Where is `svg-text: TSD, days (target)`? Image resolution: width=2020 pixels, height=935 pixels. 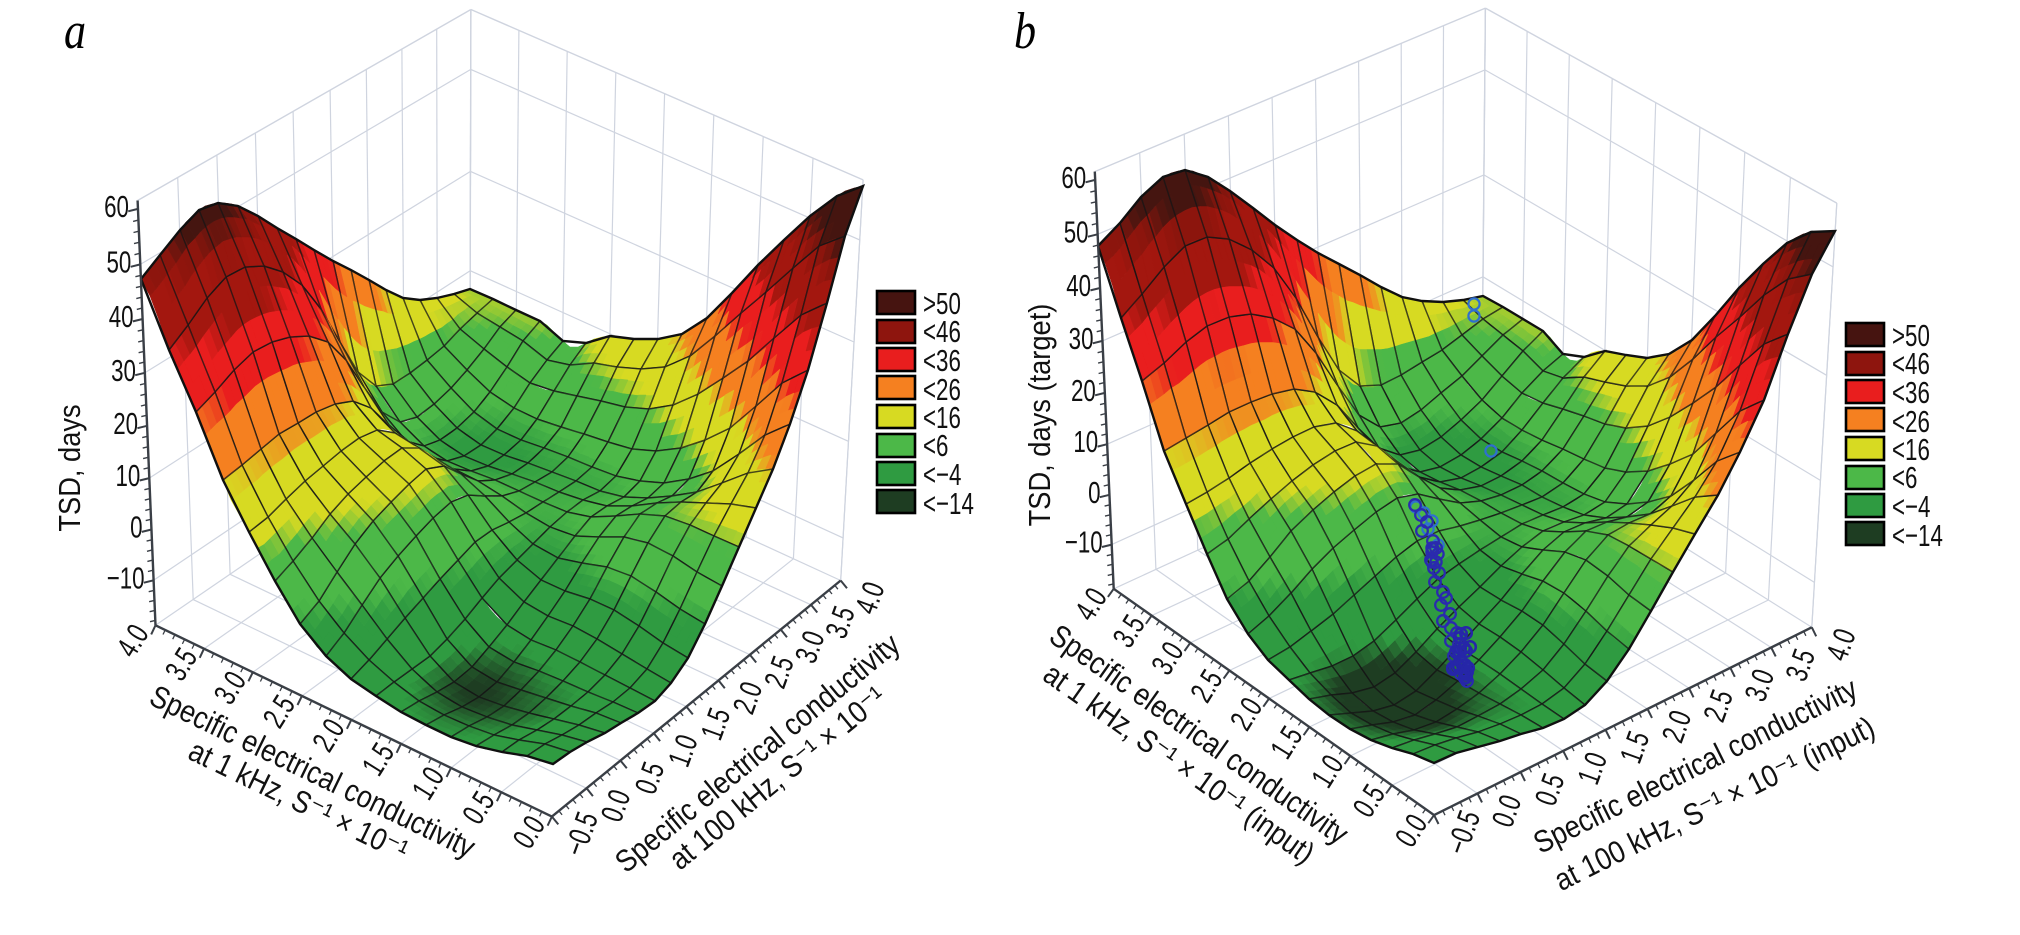
svg-text: TSD, days (target) is located at coordinates (1040, 415).